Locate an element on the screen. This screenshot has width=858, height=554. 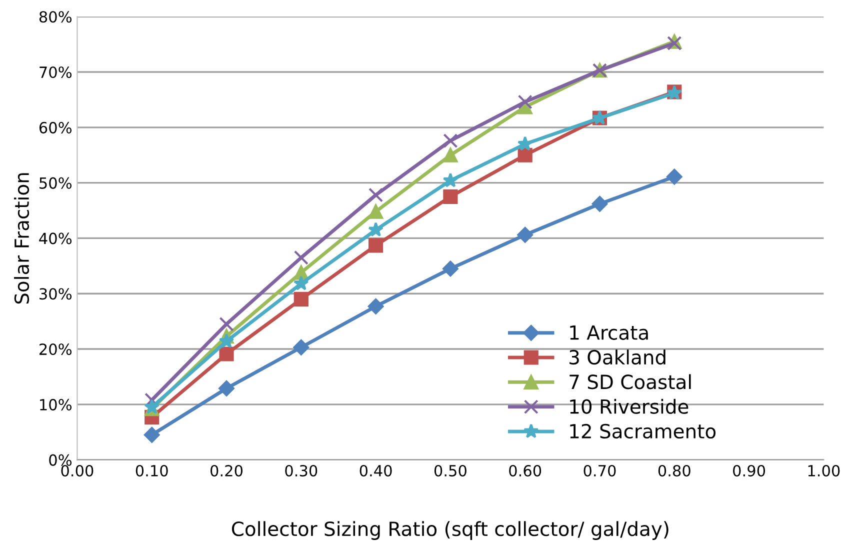
x-tick-label: 0.50 is located at coordinates (450, 470).